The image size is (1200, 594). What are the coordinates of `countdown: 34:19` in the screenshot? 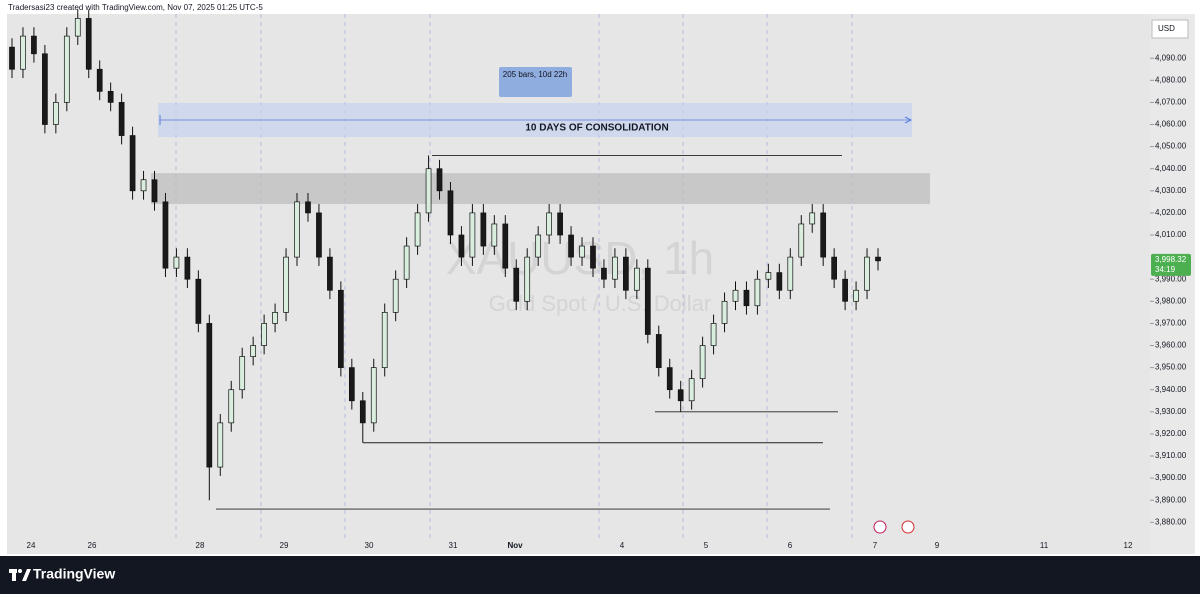 It's located at (1165, 269).